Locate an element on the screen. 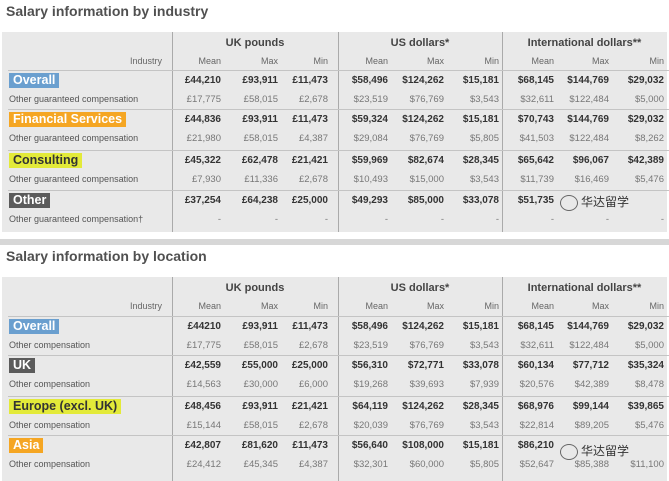 This screenshot has width=669, height=481. sub-value-cell: $39,693 is located at coordinates (426, 384).